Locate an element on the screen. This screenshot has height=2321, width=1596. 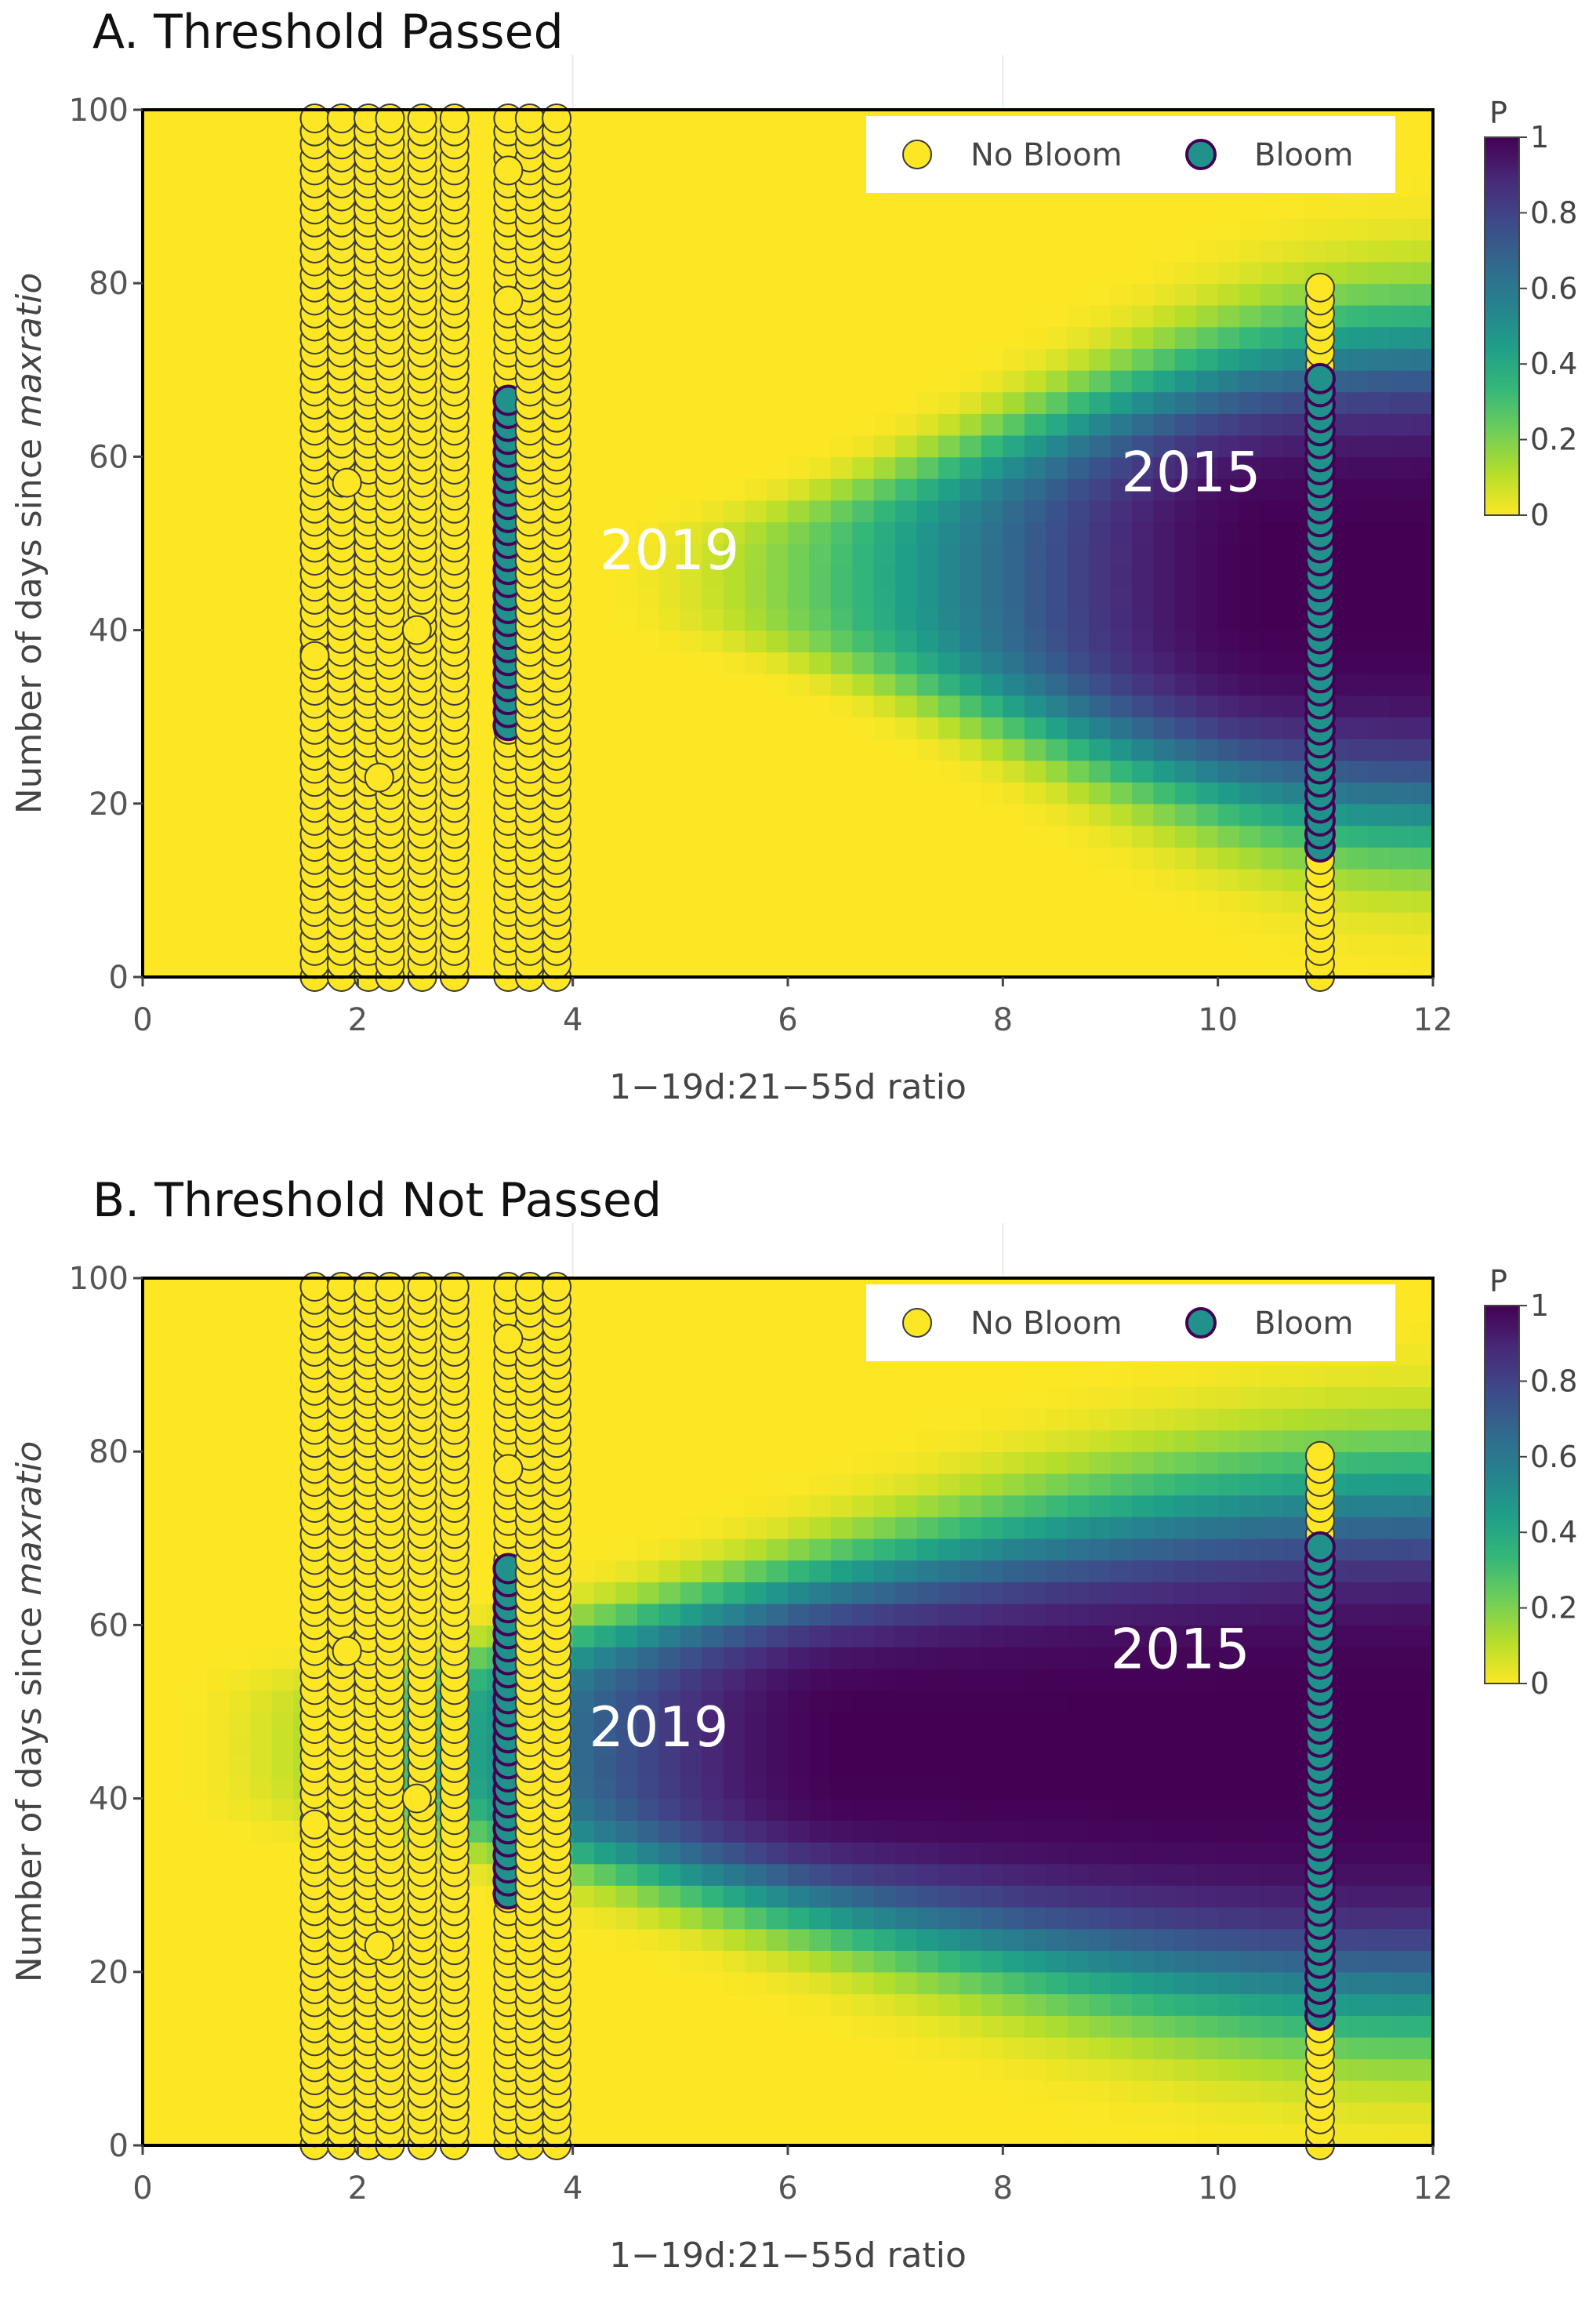
no-bloom-point is located at coordinates (347, 483).